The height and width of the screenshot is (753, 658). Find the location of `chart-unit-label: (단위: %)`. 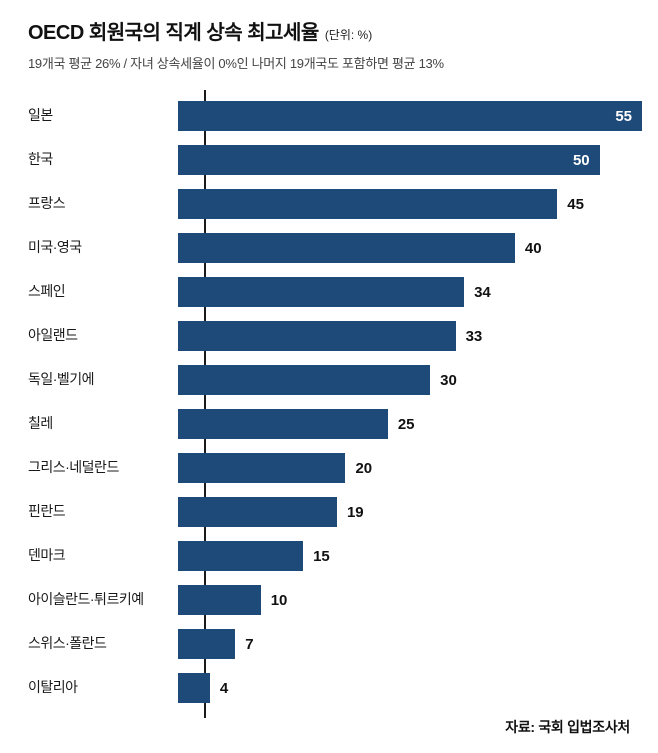

chart-unit-label: (단위: %) is located at coordinates (348, 35).